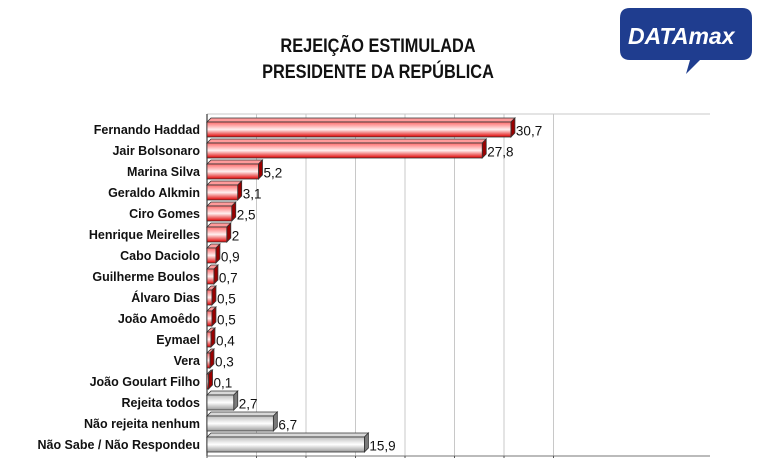 This screenshot has width=764, height=458. What do you see at coordinates (156, 151) in the screenshot?
I see `category-label: Jair Bolsonaro` at bounding box center [156, 151].